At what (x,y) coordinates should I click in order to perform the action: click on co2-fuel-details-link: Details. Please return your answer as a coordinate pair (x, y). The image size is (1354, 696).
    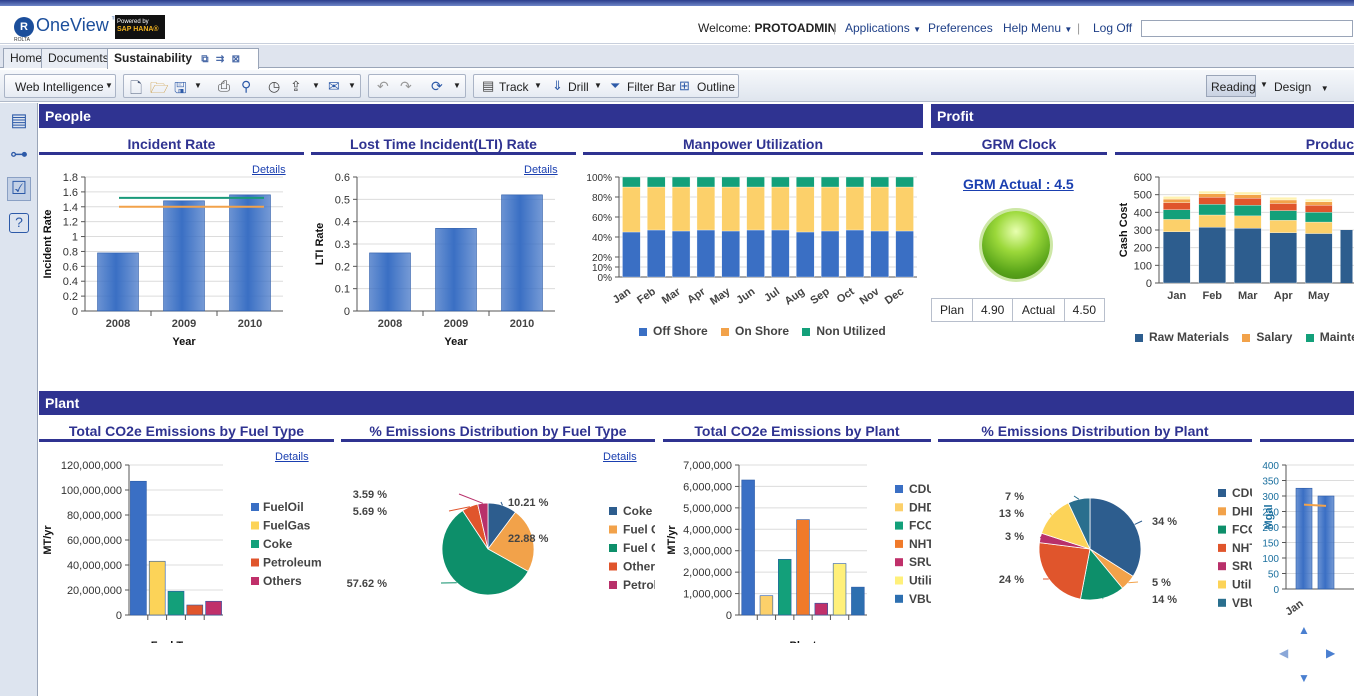
    Looking at the image, I should click on (292, 457).